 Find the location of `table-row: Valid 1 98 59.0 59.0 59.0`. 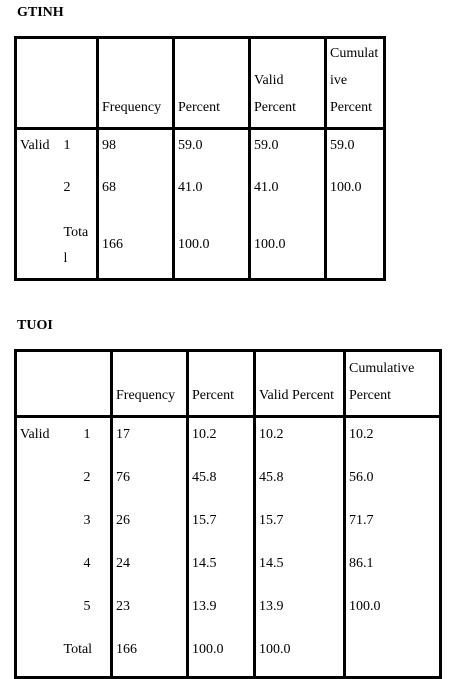

table-row: Valid 1 98 59.0 59.0 59.0 is located at coordinates (200, 150).